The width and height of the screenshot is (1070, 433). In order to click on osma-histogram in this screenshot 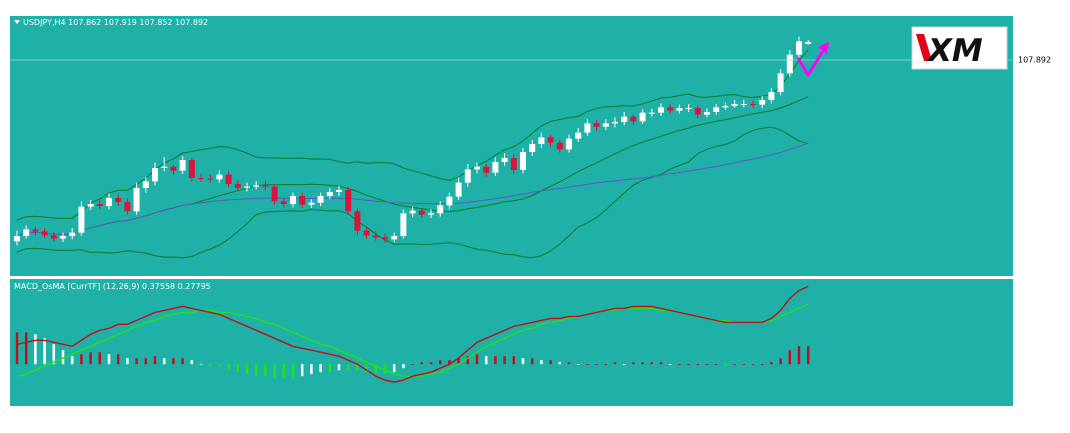, I will do `click(412, 355)`.